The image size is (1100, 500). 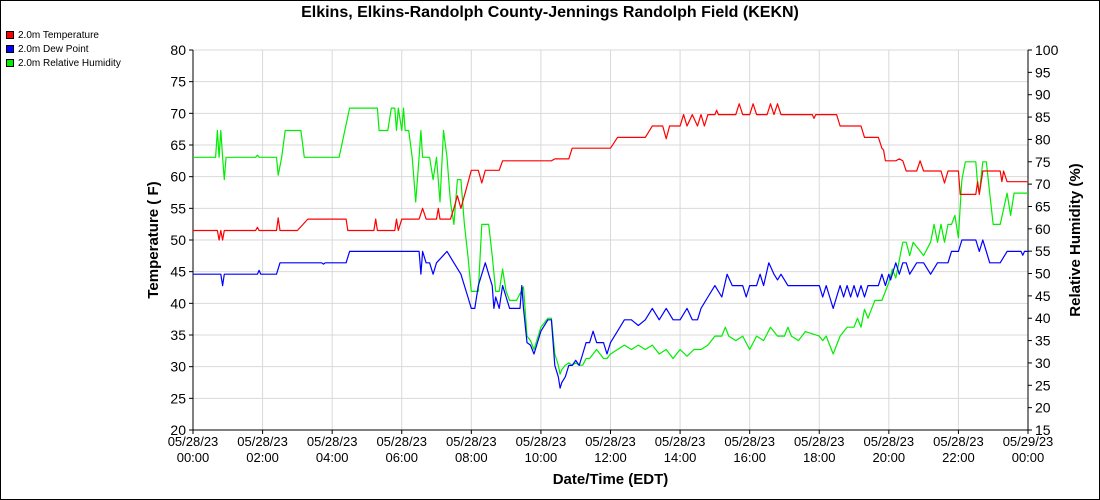 What do you see at coordinates (10, 49) in the screenshot?
I see `legend-swatch-dew-point` at bounding box center [10, 49].